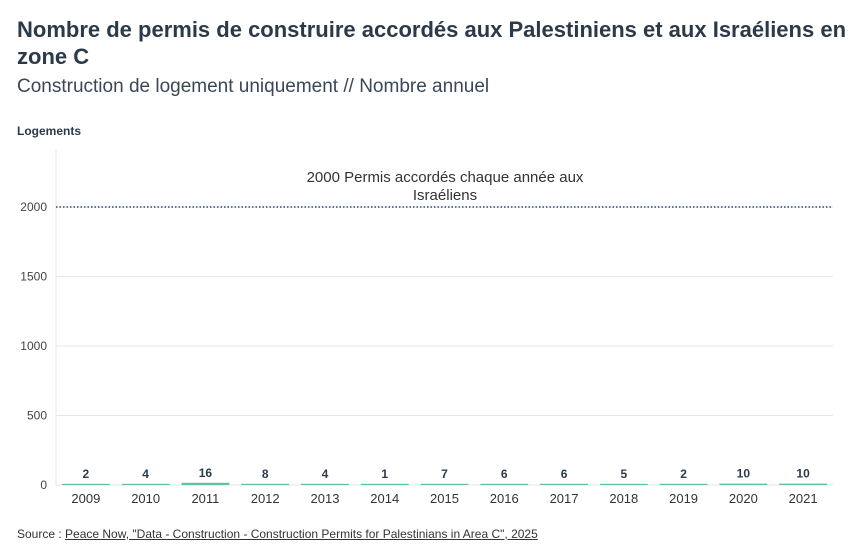 This screenshot has width=866, height=558. I want to click on bar-value-label: 1, so click(384, 474).